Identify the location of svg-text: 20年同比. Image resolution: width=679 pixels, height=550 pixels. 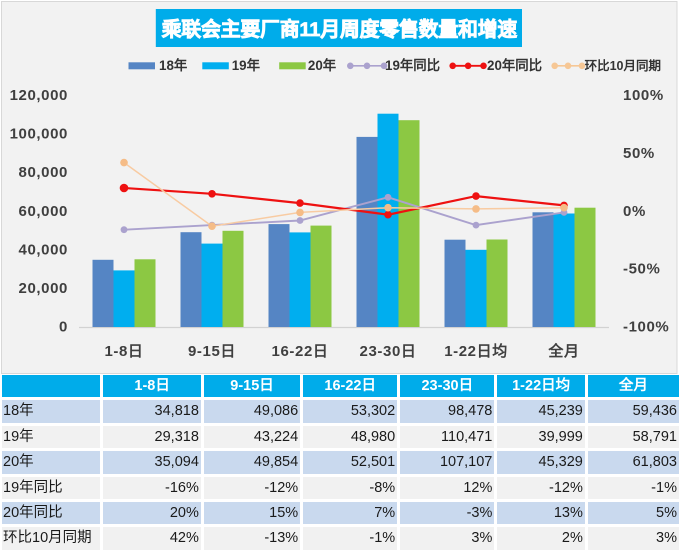
(514, 65).